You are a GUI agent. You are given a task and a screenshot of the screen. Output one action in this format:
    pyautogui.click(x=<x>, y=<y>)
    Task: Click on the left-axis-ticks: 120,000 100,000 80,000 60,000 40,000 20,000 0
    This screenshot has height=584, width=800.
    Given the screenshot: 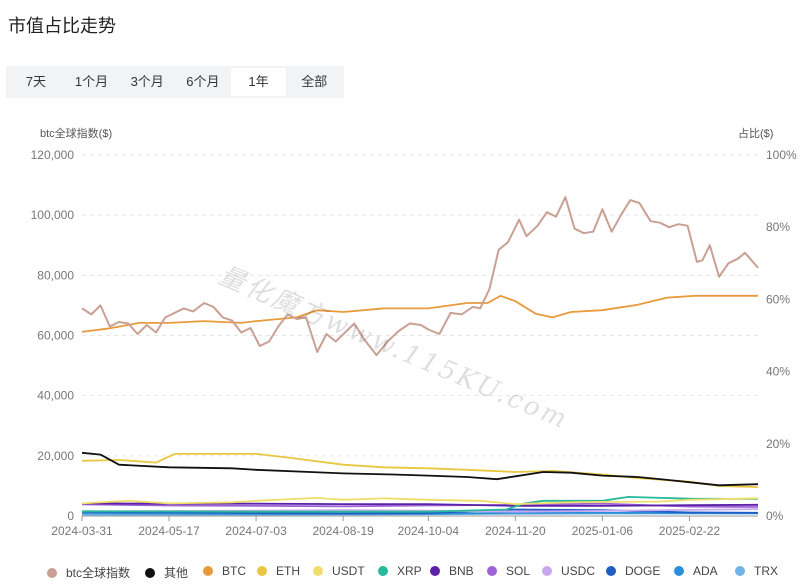 What is the action you would take?
    pyautogui.click(x=53, y=335)
    